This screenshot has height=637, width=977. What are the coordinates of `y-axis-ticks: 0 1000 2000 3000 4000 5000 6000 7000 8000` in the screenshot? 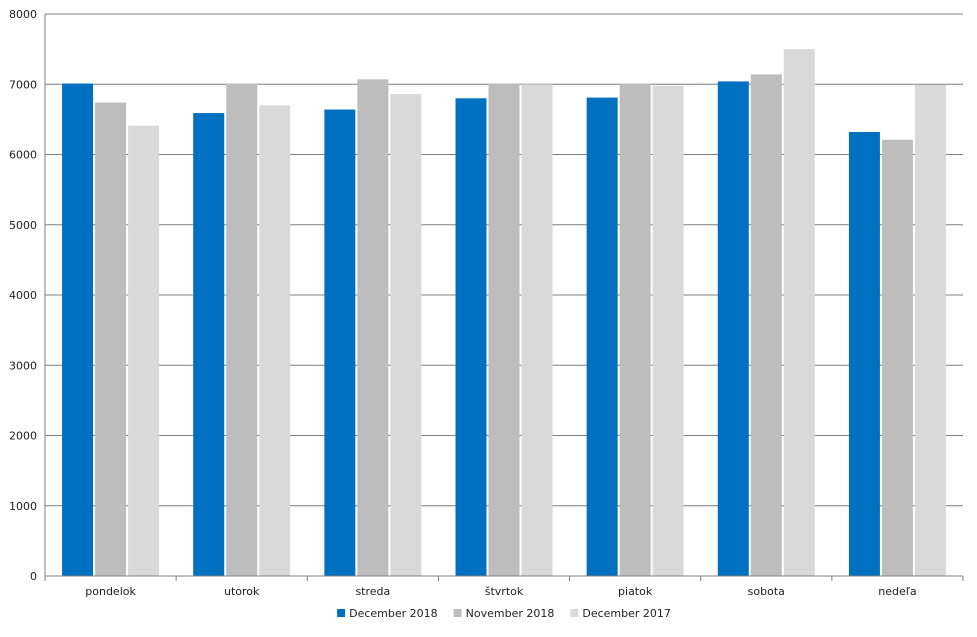 It's located at (23, 295).